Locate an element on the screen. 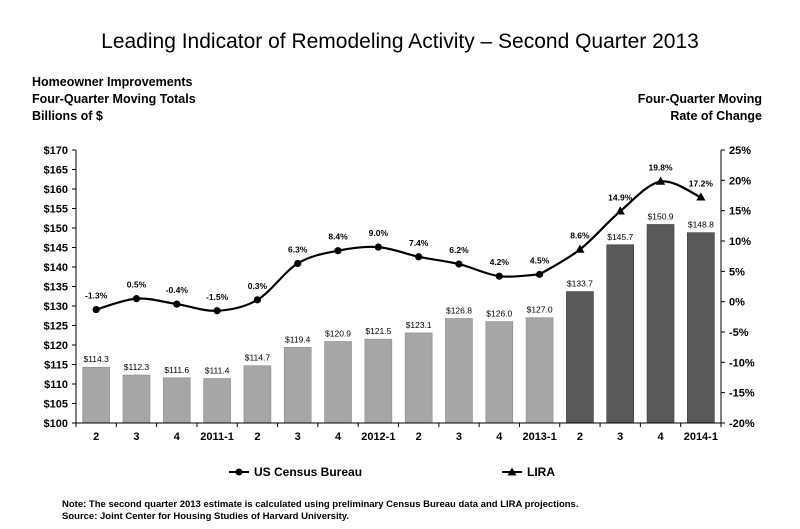  x-tick-label: 2011-1 is located at coordinates (217, 437).